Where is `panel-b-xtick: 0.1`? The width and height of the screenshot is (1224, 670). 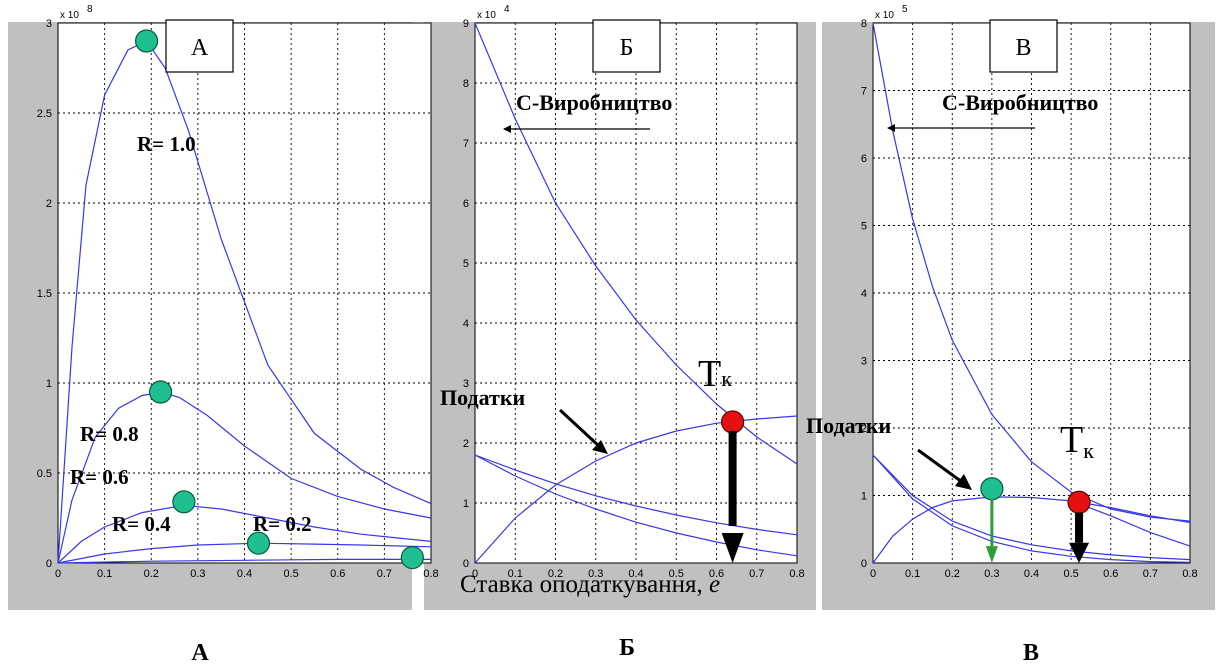
panel-b-xtick: 0.1 is located at coordinates (515, 574).